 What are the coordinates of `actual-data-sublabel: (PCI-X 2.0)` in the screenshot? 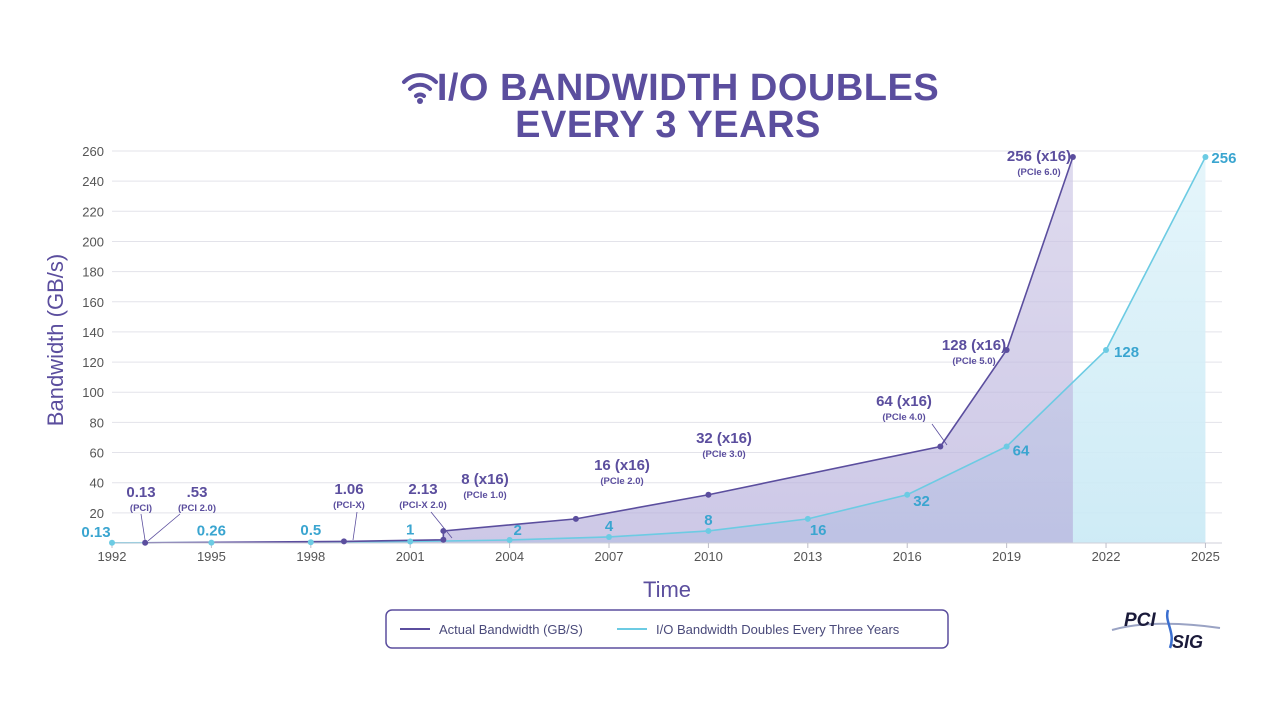 It's located at (423, 505).